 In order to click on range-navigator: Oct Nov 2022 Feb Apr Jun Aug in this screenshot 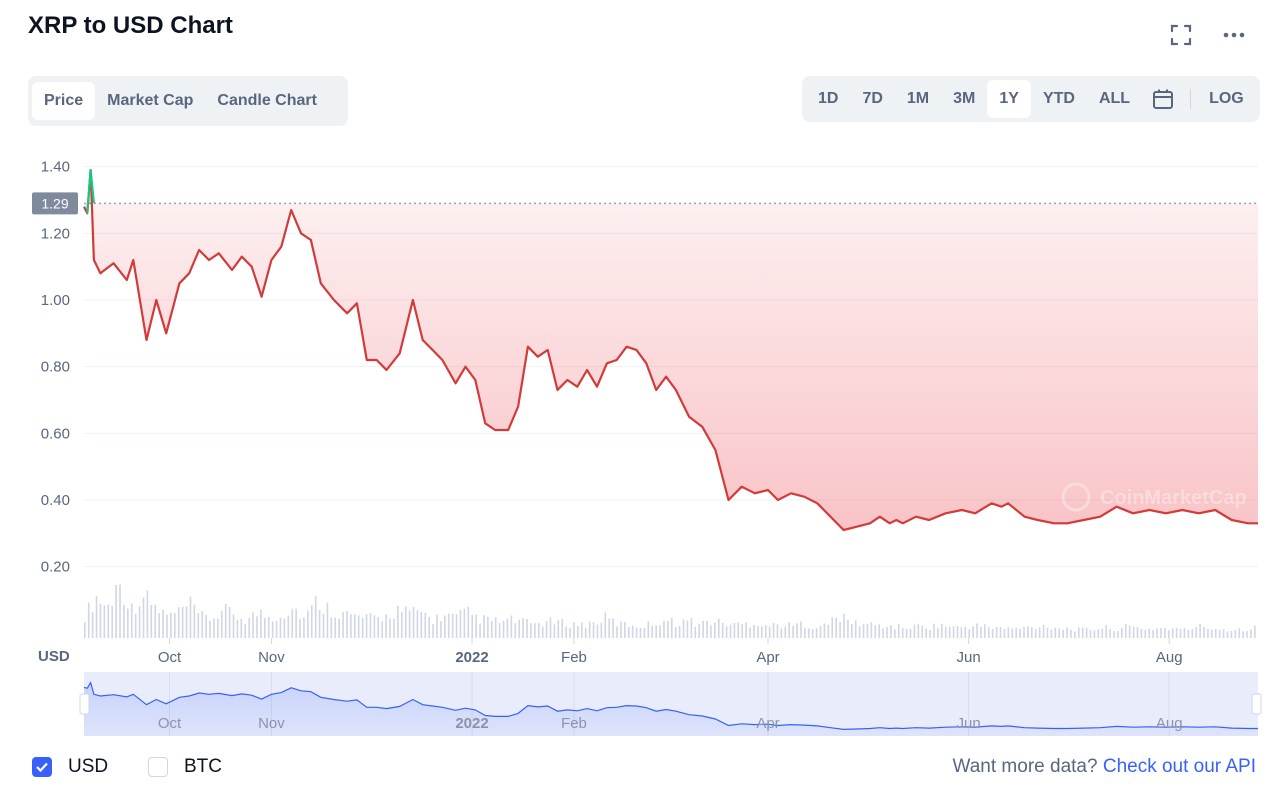, I will do `click(670, 704)`.